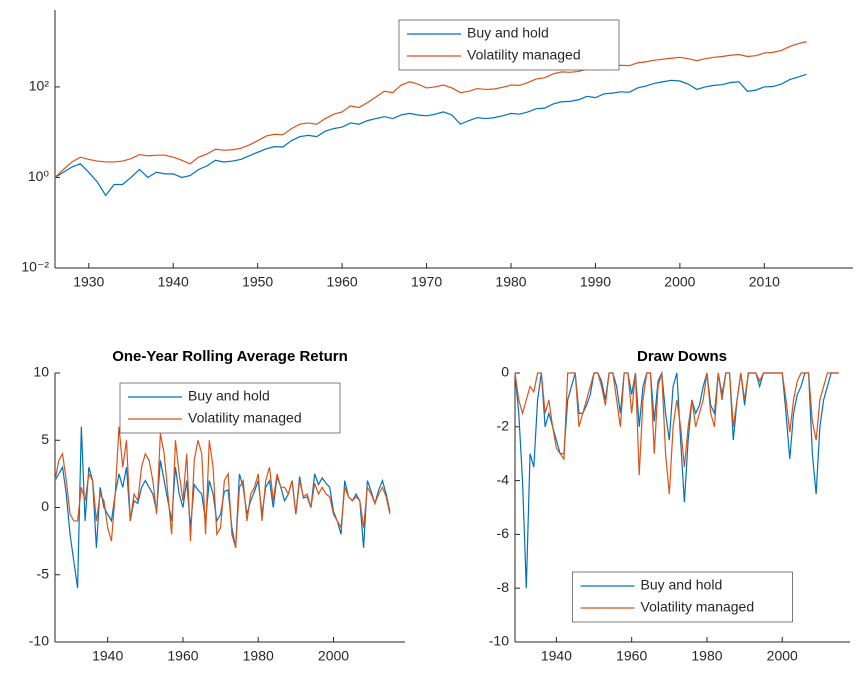 This screenshot has height=673, width=856. Describe the element at coordinates (595, 282) in the screenshot. I see `x-tick-label: 1990` at that location.